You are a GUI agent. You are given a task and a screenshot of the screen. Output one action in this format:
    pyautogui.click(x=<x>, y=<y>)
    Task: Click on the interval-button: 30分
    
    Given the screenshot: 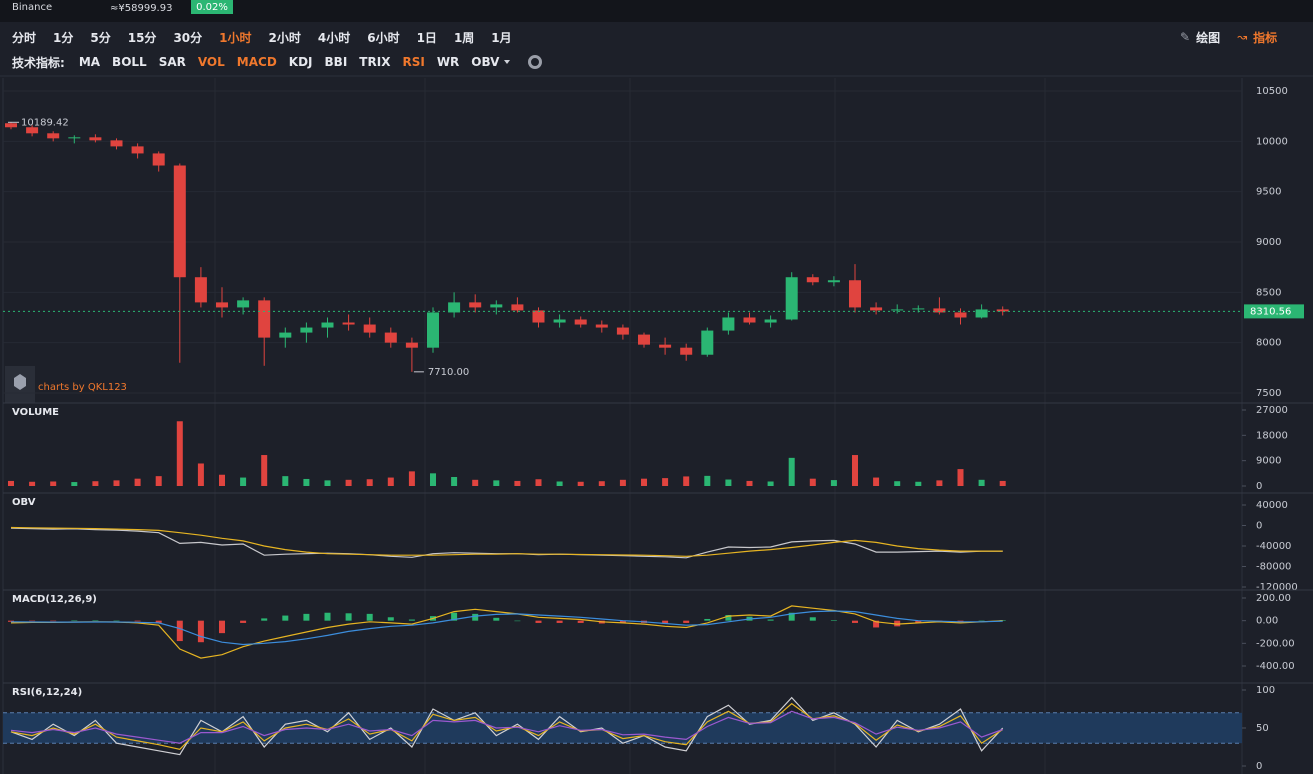 What is the action you would take?
    pyautogui.click(x=188, y=37)
    